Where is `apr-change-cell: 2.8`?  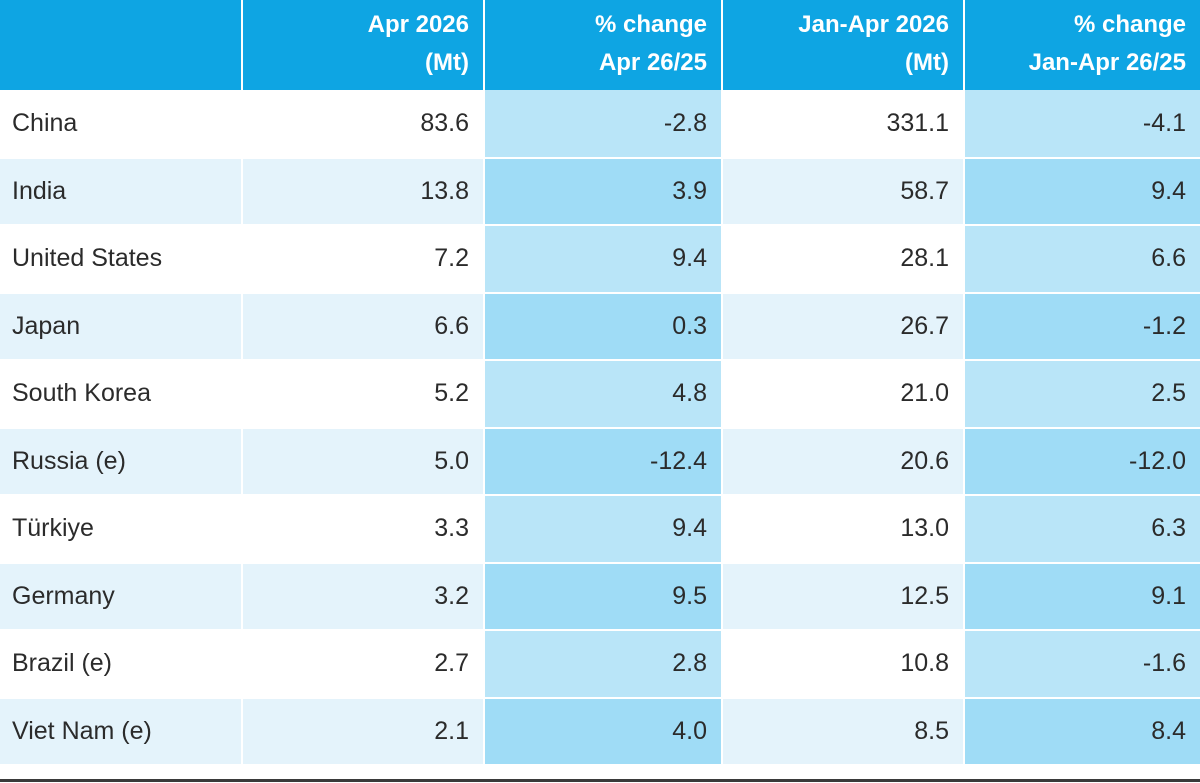 apr-change-cell: 2.8 is located at coordinates (603, 664).